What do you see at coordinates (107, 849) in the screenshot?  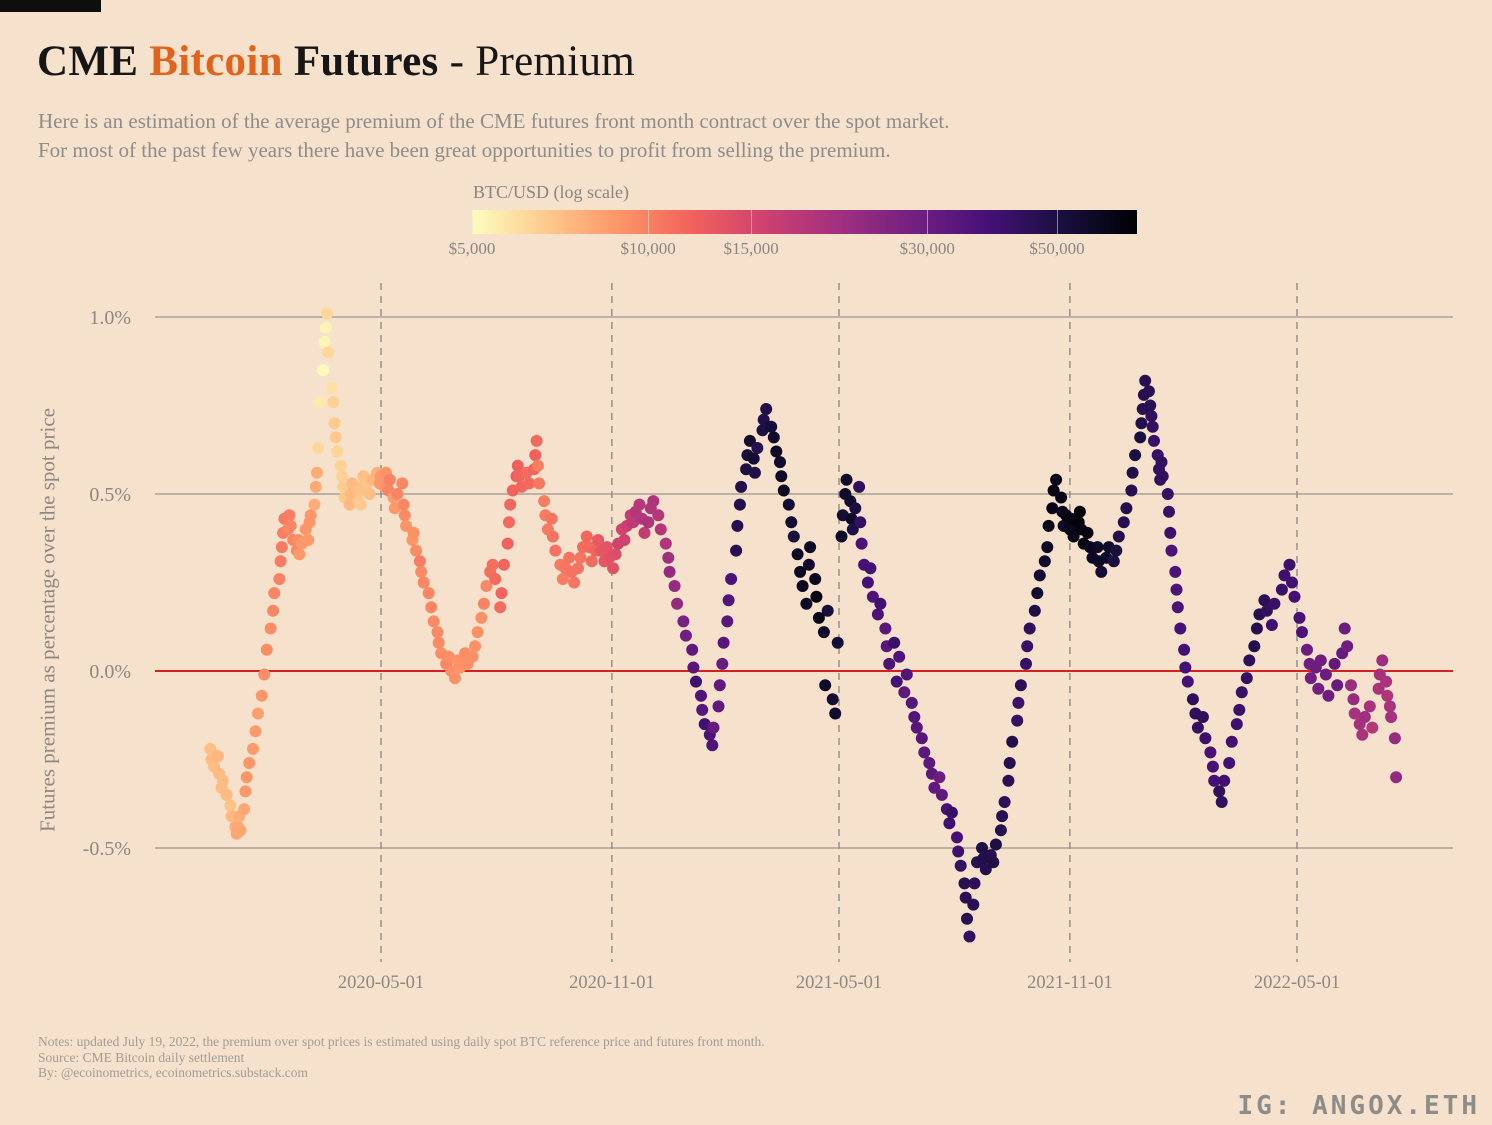 I see `y-tick-label: -0.5%` at bounding box center [107, 849].